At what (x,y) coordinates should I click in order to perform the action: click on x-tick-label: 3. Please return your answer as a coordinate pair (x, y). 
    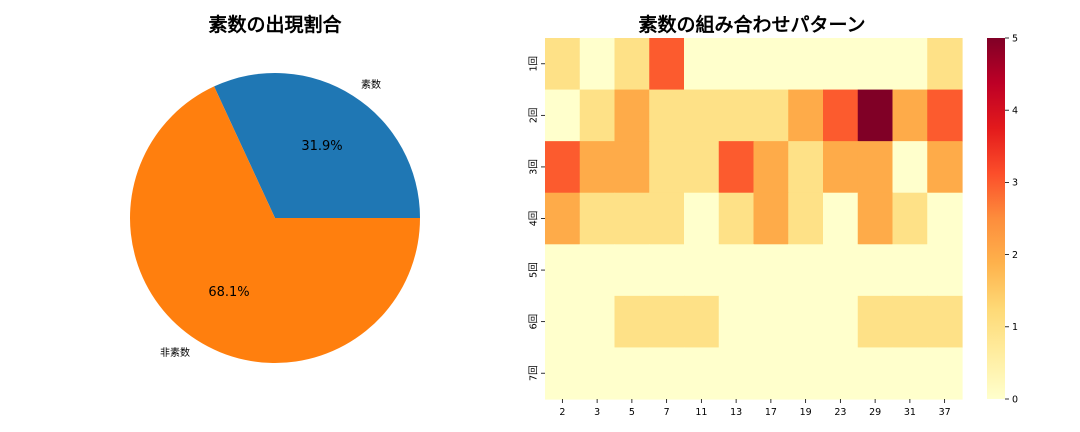
    Looking at the image, I should click on (597, 412).